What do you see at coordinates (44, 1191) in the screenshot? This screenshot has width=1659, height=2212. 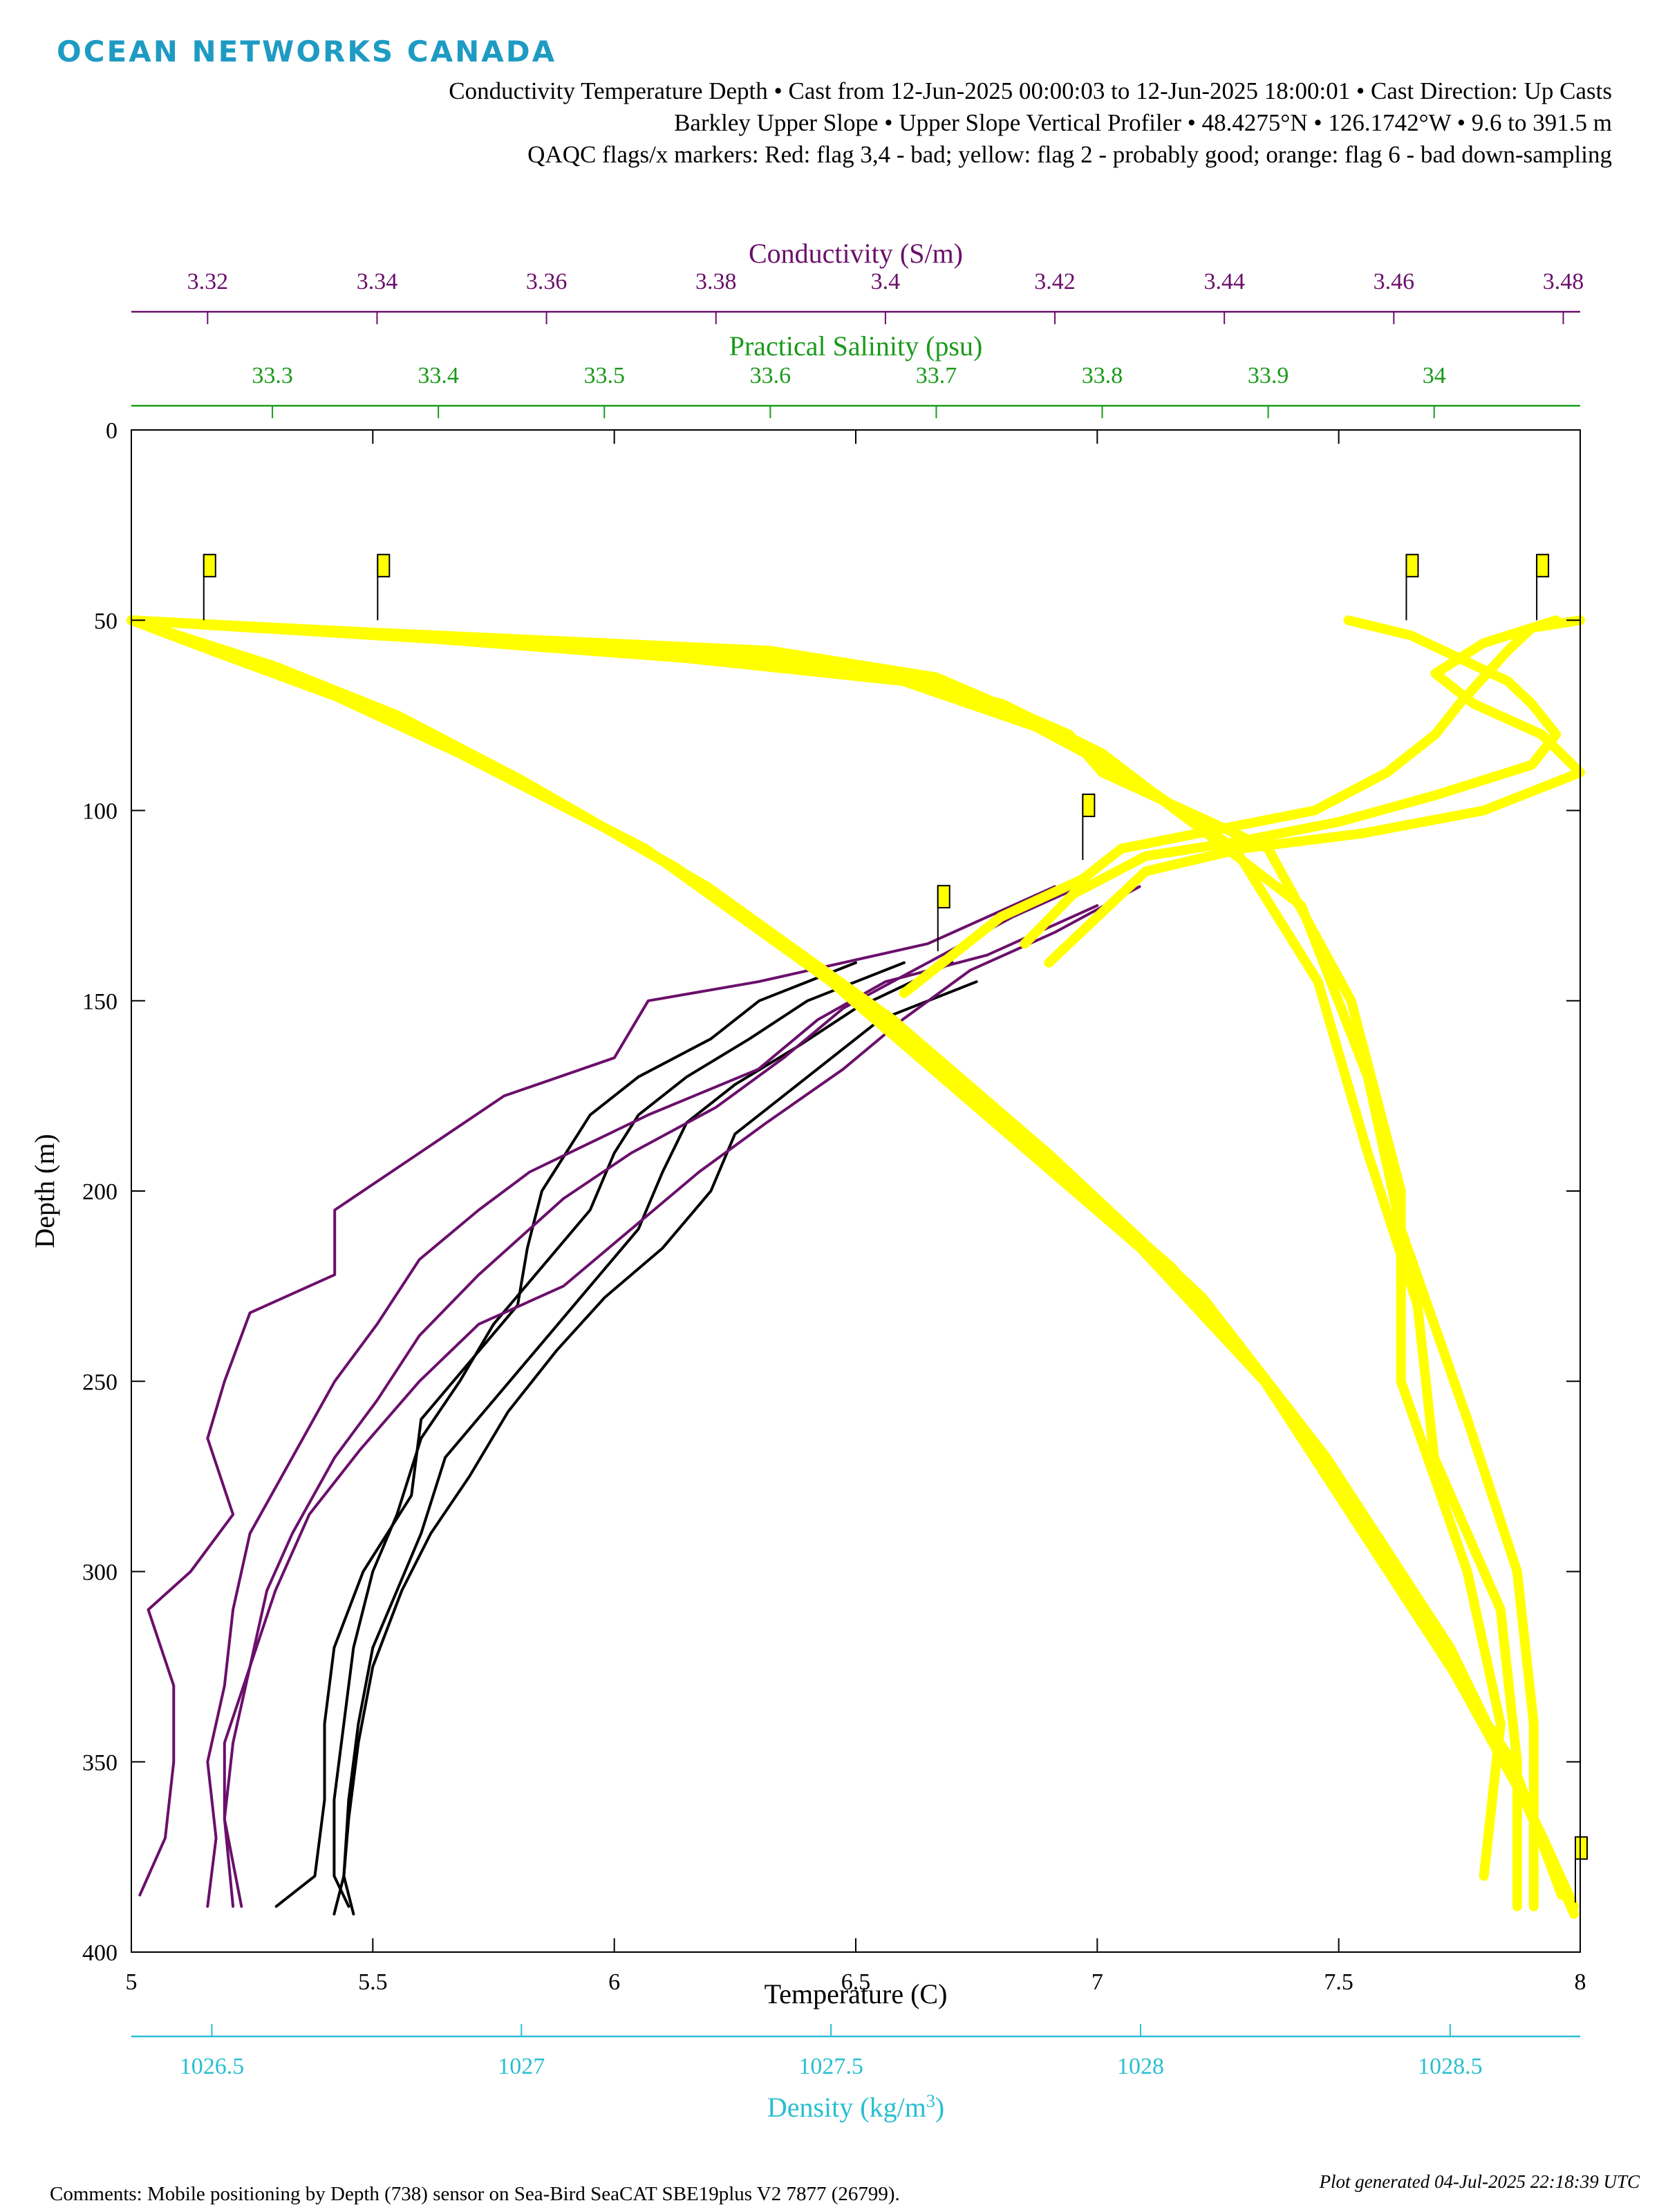 I see `depth-axis-label: Depth (m)` at bounding box center [44, 1191].